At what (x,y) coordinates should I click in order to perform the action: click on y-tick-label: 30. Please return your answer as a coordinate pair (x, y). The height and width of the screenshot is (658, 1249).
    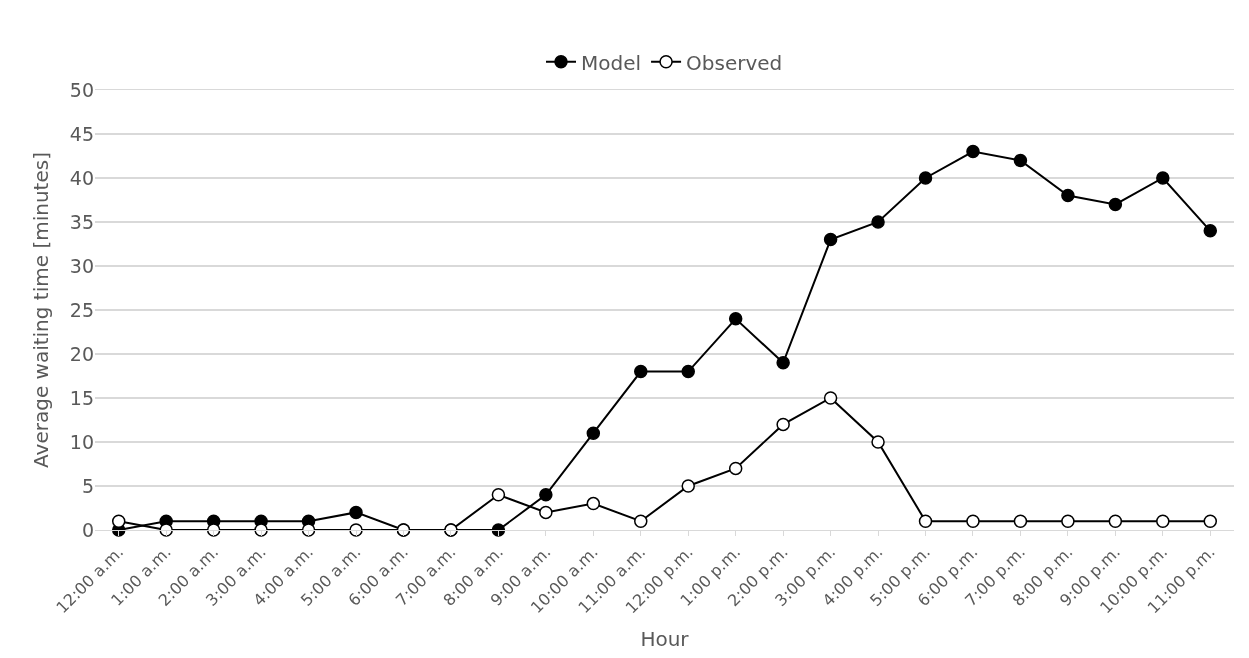
    Looking at the image, I should click on (81, 265).